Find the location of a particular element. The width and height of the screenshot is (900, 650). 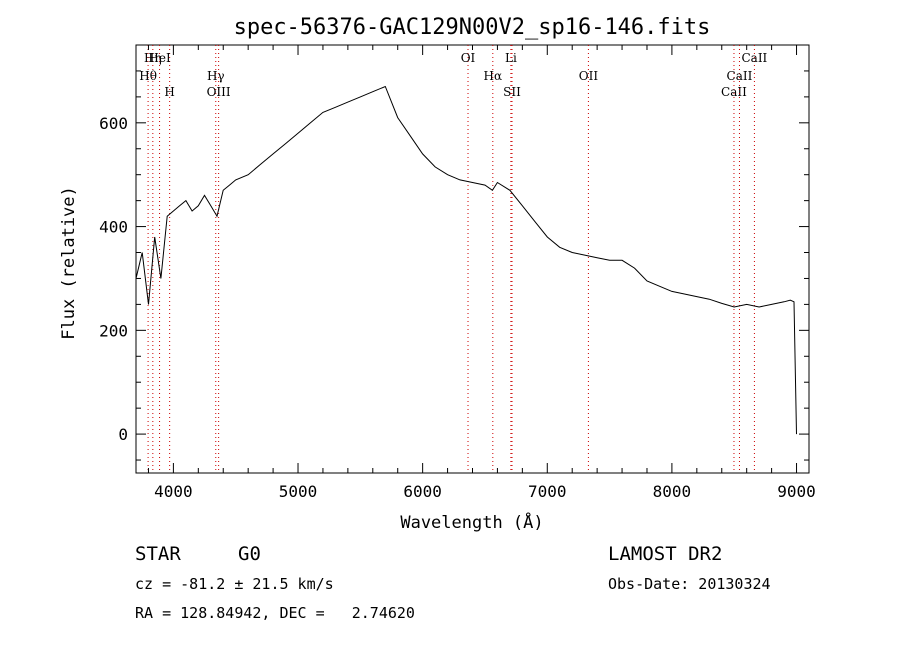

obs-date: Obs-Date: 20130324 is located at coordinates (689, 584).